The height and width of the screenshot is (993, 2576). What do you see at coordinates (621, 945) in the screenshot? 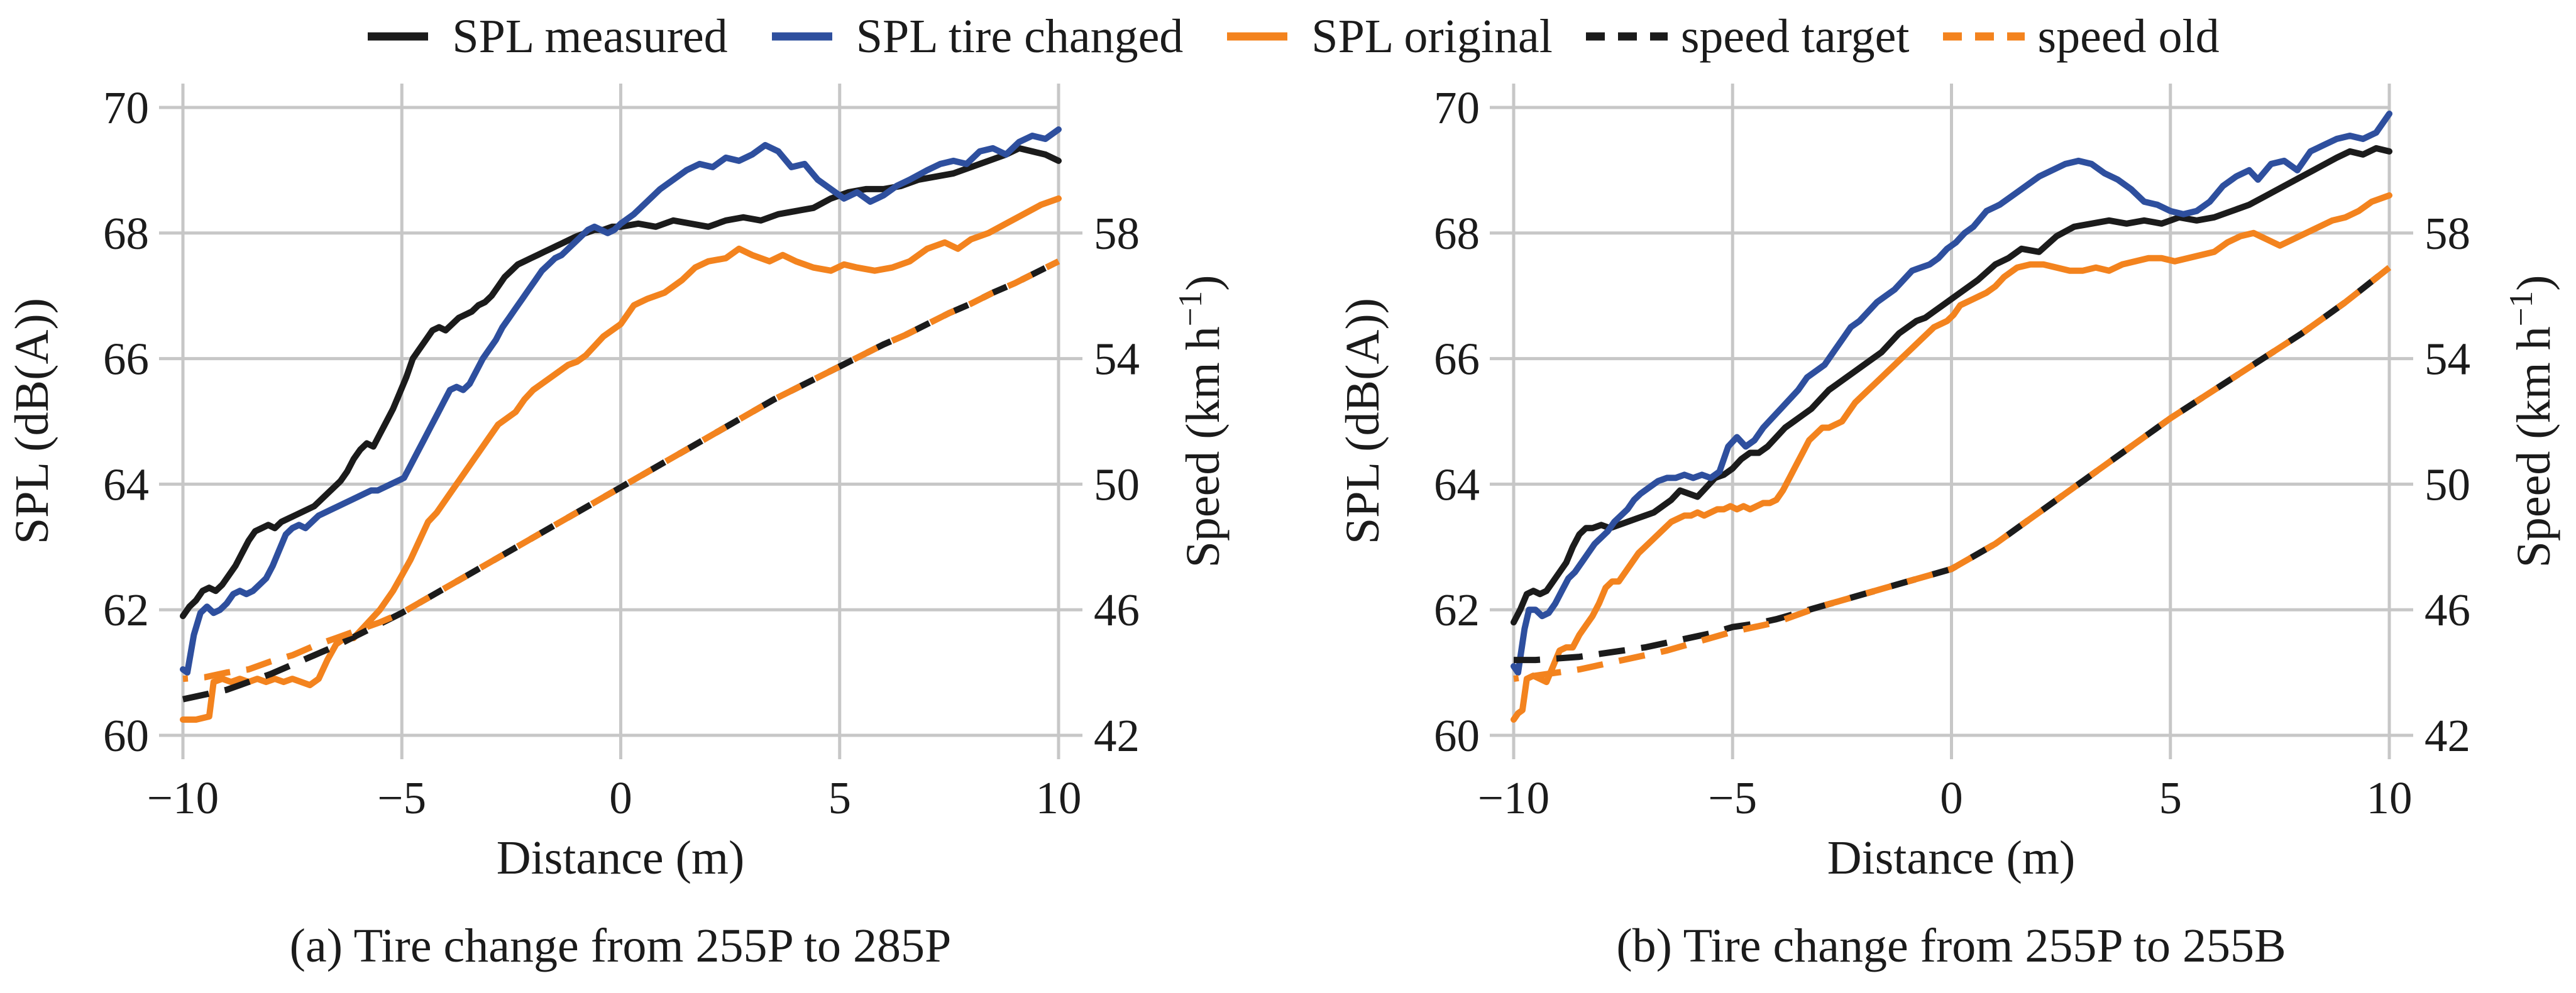
I see `chart-caption: (a) Tire change from 255P to 285P` at bounding box center [621, 945].